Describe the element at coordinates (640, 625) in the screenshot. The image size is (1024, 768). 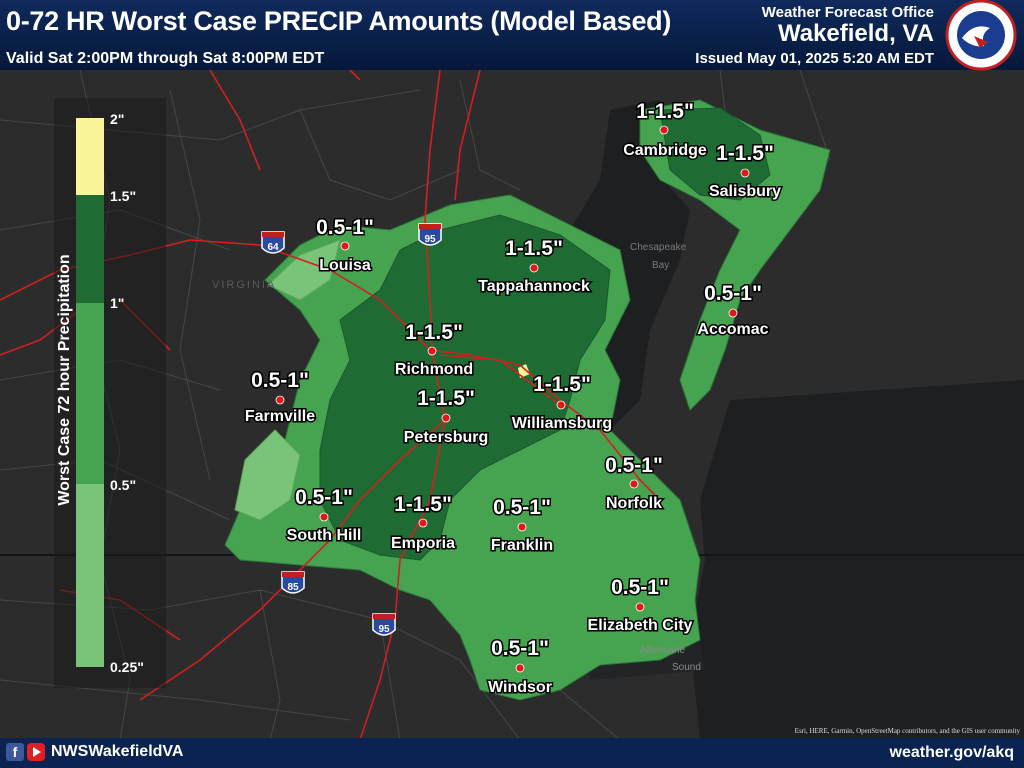
I see `city-name-label: Elizabeth City` at that location.